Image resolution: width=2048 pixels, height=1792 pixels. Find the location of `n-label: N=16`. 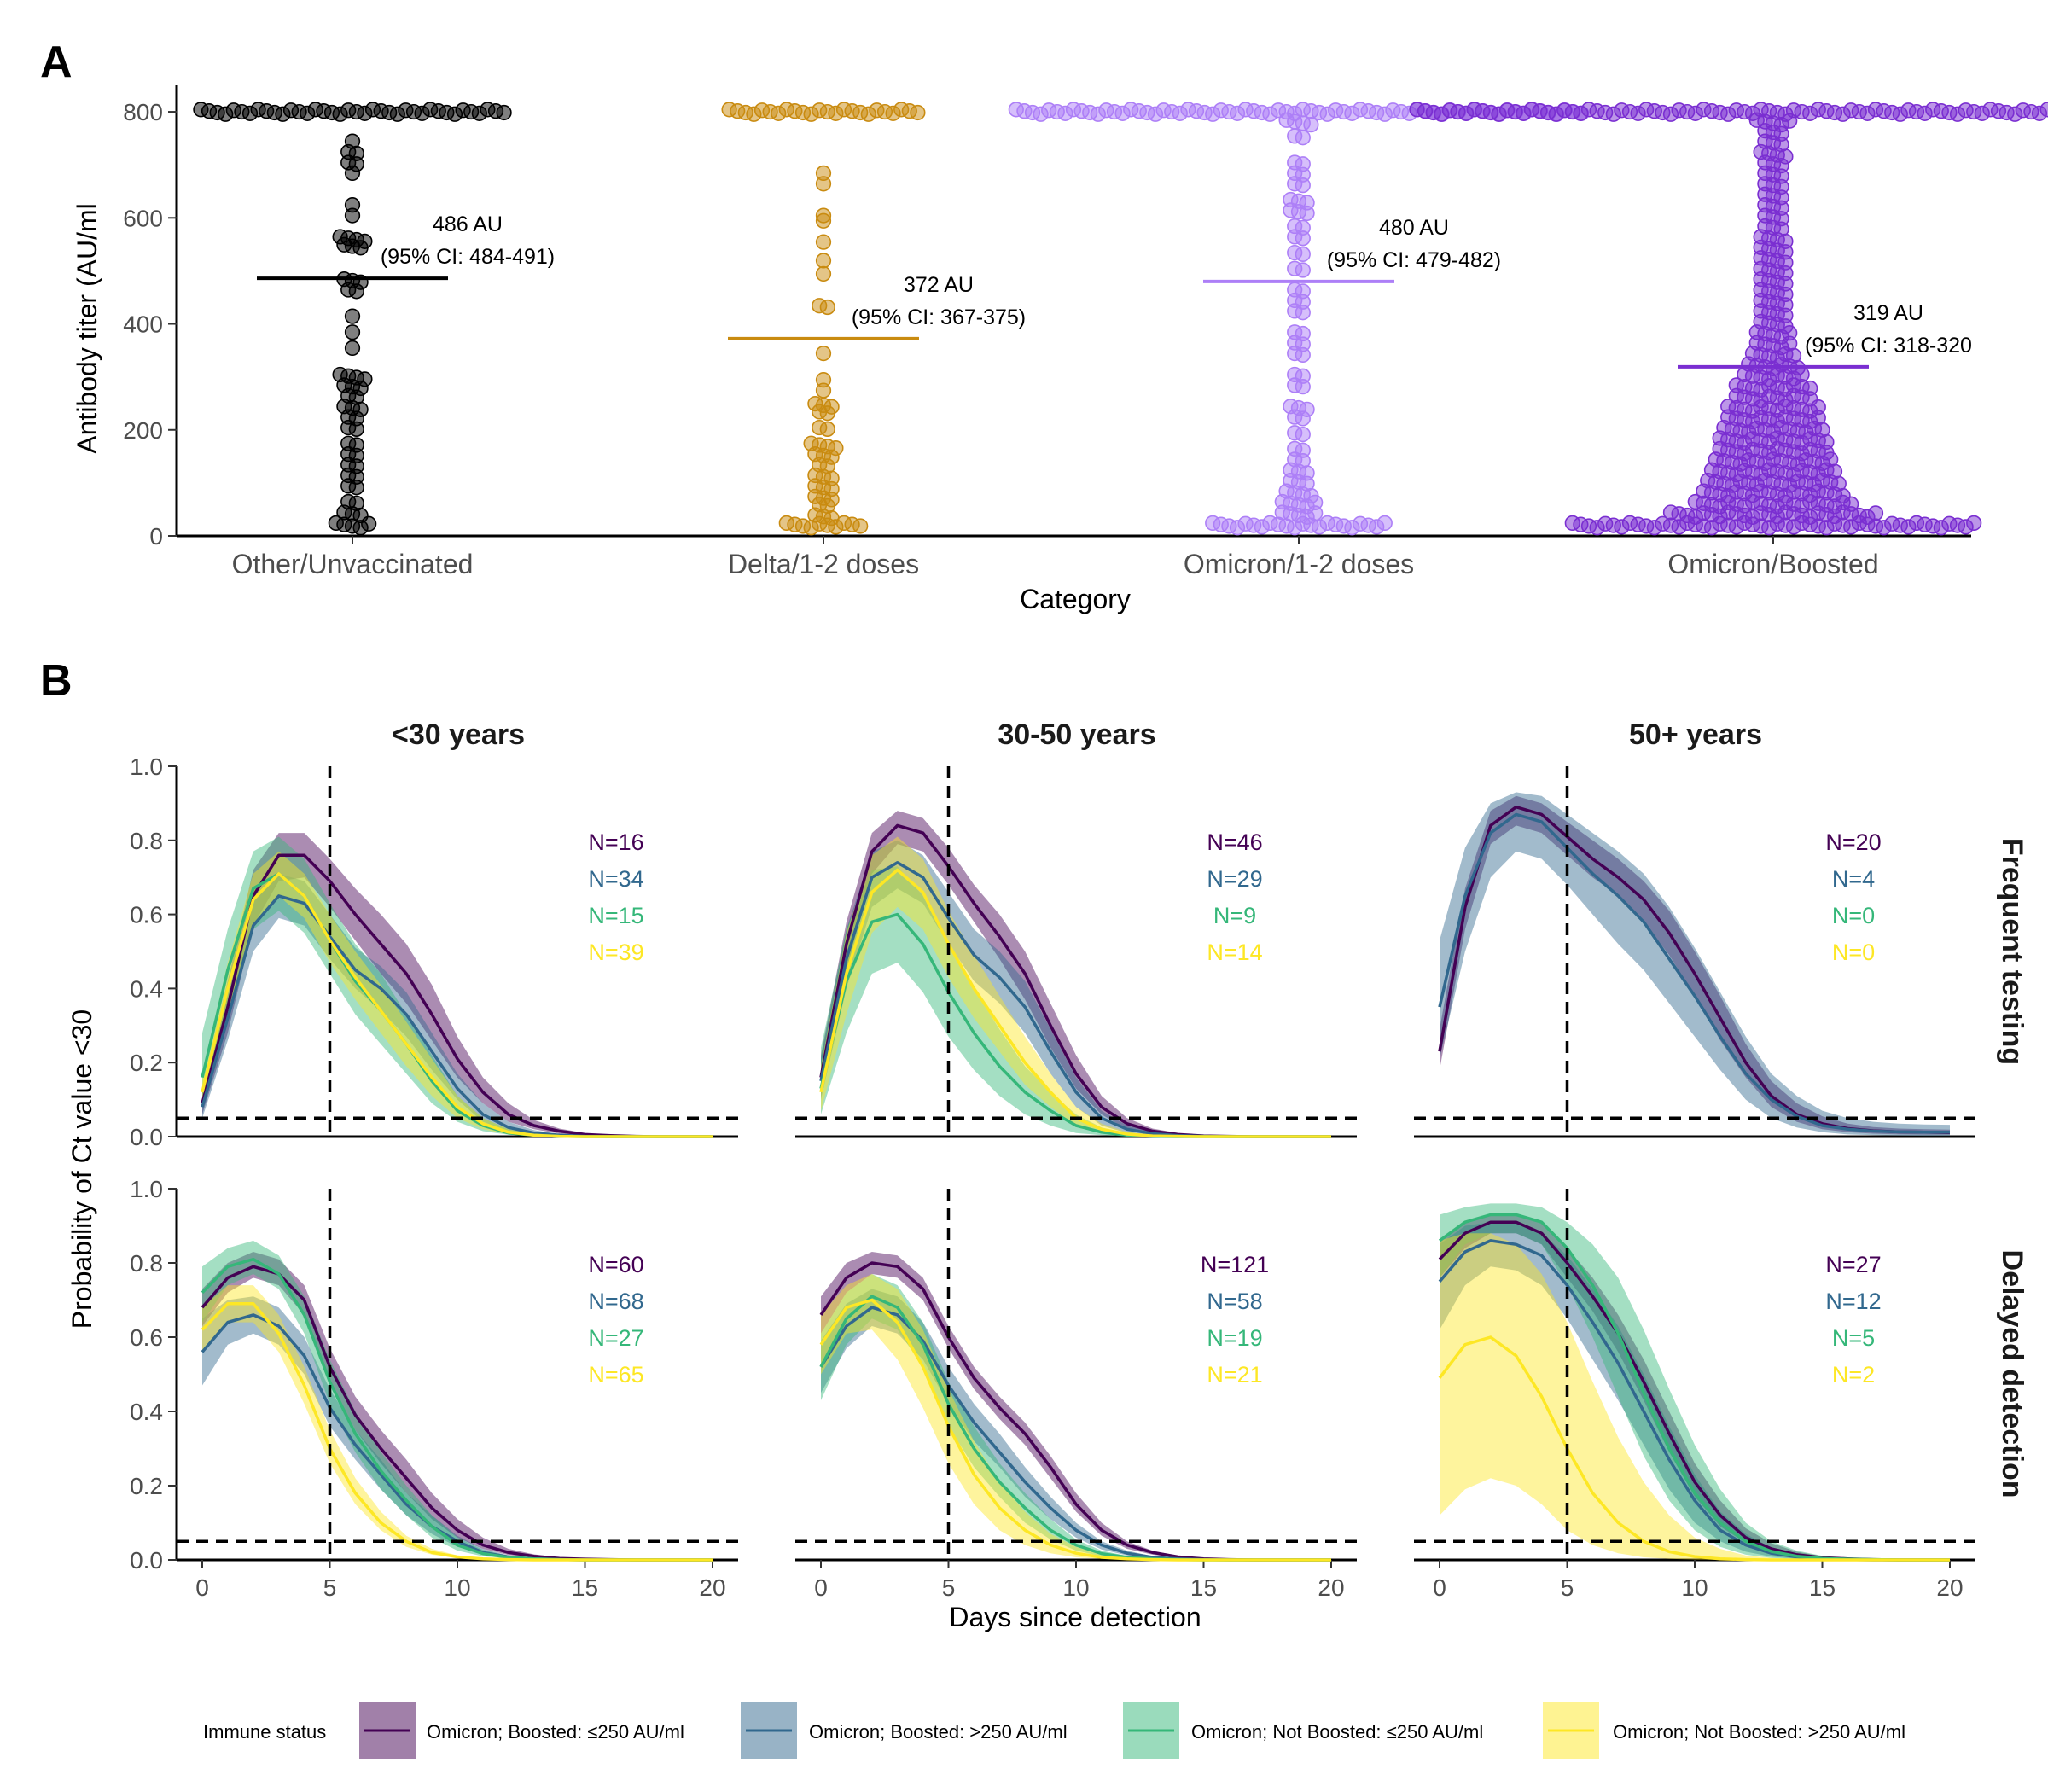

n-label: N=16 is located at coordinates (615, 842).